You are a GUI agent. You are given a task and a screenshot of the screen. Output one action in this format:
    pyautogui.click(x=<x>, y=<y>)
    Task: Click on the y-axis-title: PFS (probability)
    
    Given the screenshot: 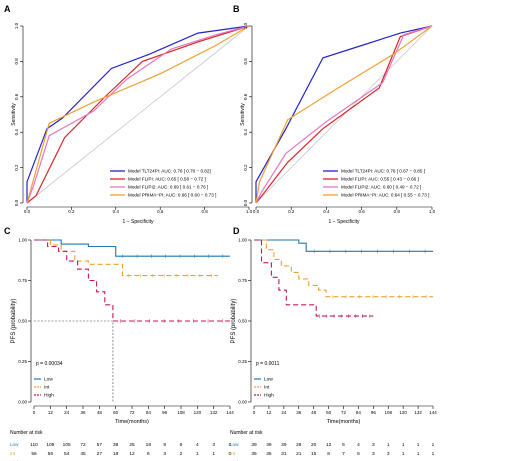 What is the action you would take?
    pyautogui.click(x=14, y=321)
    